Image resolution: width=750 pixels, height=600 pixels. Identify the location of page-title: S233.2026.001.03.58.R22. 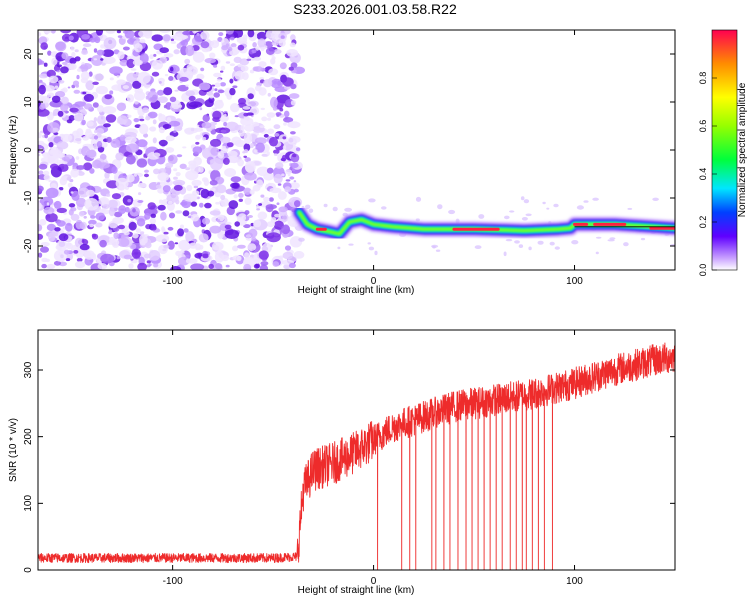
(375, 9).